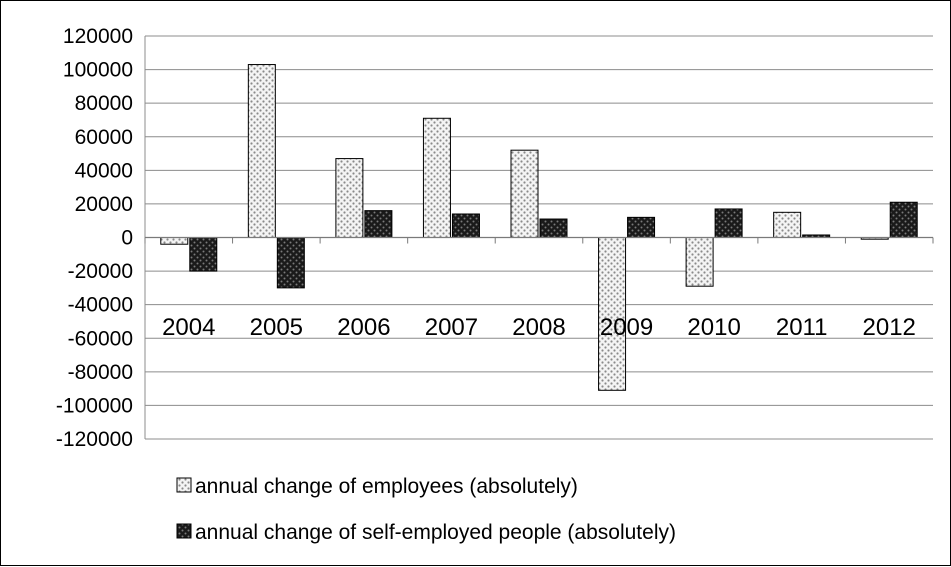 The height and width of the screenshot is (567, 951). Describe the element at coordinates (889, 327) in the screenshot. I see `x-tick-label: 2012` at that location.